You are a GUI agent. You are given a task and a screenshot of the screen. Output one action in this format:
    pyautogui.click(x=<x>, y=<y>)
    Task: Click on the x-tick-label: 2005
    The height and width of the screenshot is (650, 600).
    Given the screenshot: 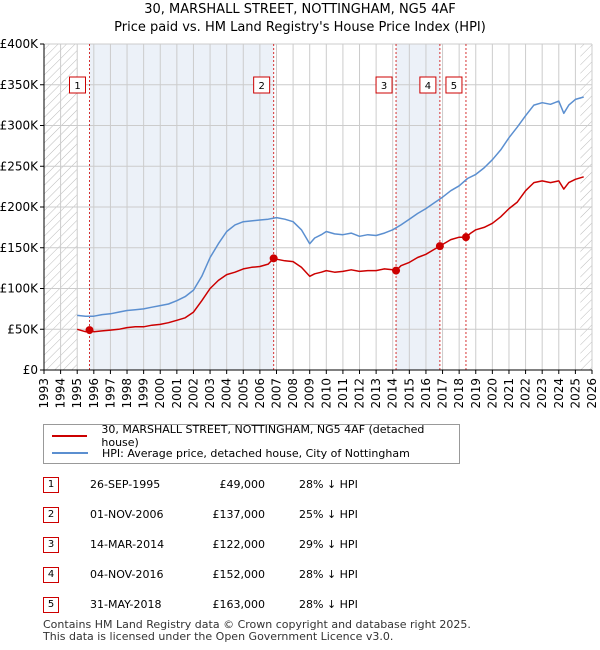 What is the action you would take?
    pyautogui.click(x=243, y=393)
    